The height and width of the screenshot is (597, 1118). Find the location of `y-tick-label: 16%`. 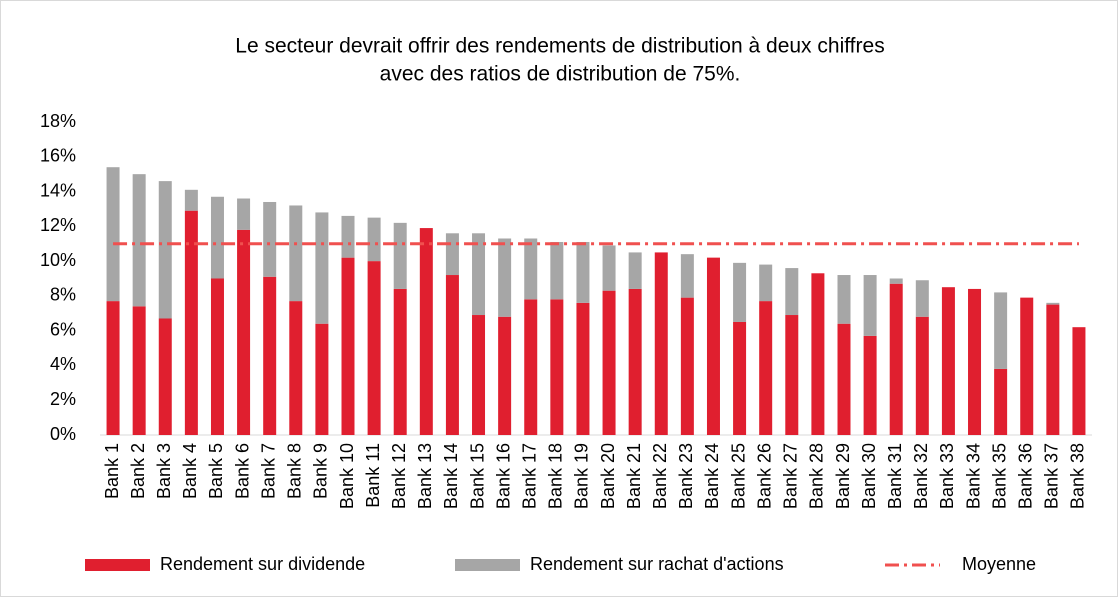

y-tick-label: 16% is located at coordinates (58, 156).